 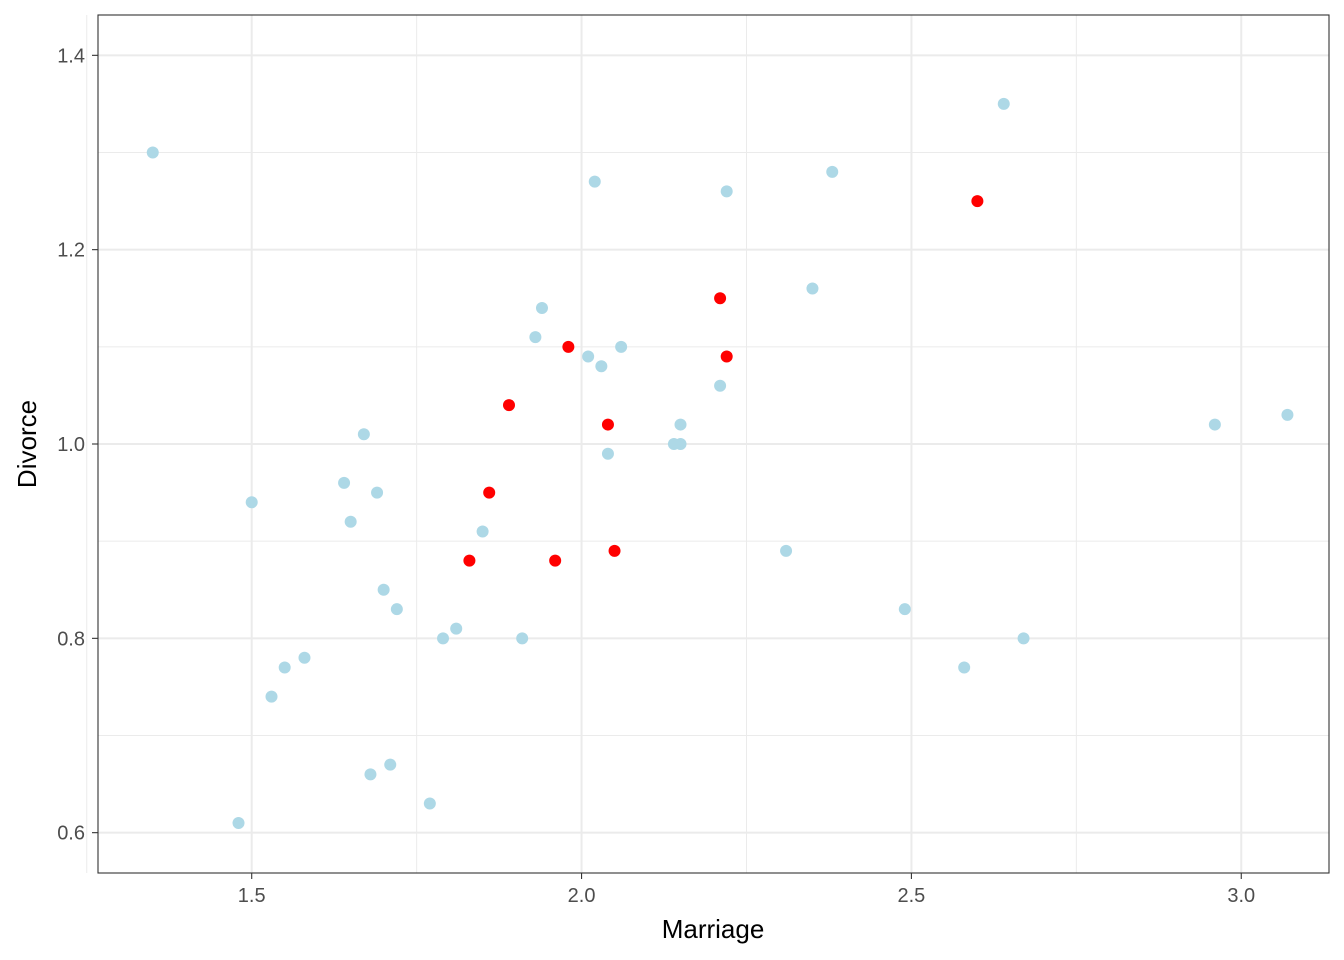 I want to click on y-axis-title: Divorce, so click(x=27, y=444).